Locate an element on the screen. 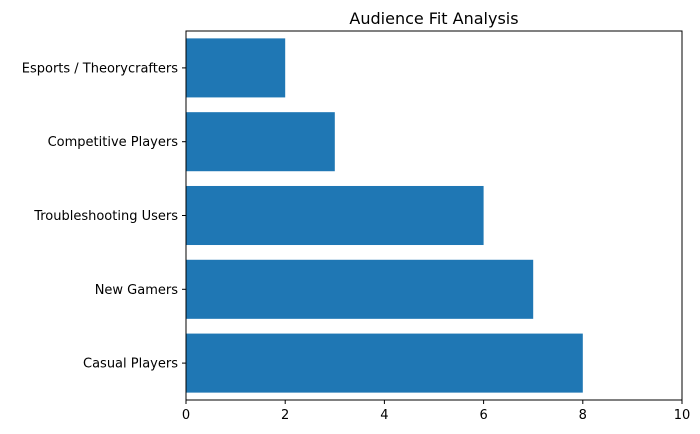 The height and width of the screenshot is (434, 700). x-tick-label: 4 is located at coordinates (384, 415).